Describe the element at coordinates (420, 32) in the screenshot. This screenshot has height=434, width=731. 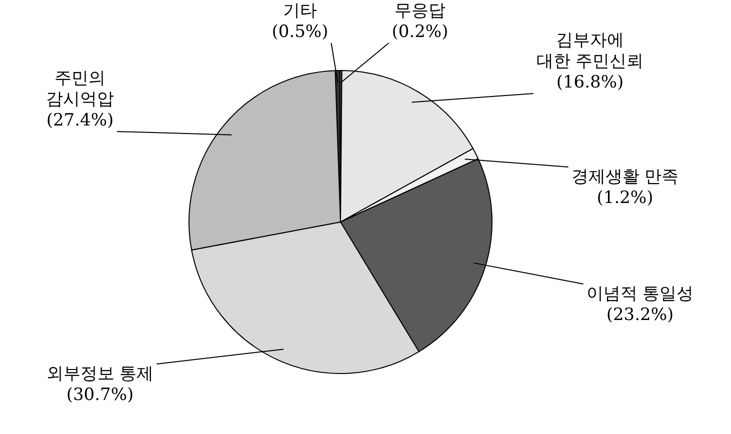
I see `data-label: (0.2%)` at that location.